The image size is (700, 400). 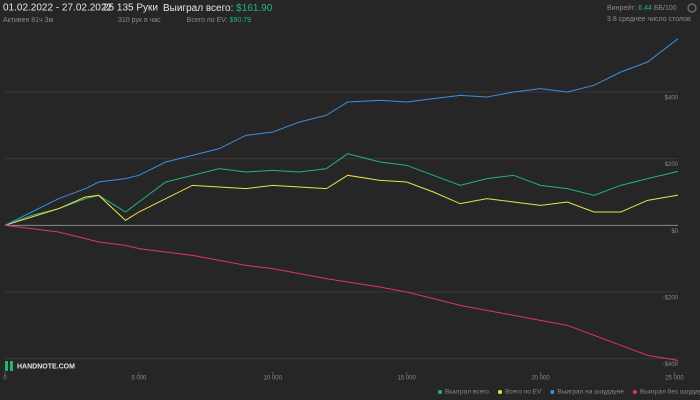 I want to click on logo: HANDNOTE.COM, so click(x=40, y=366).